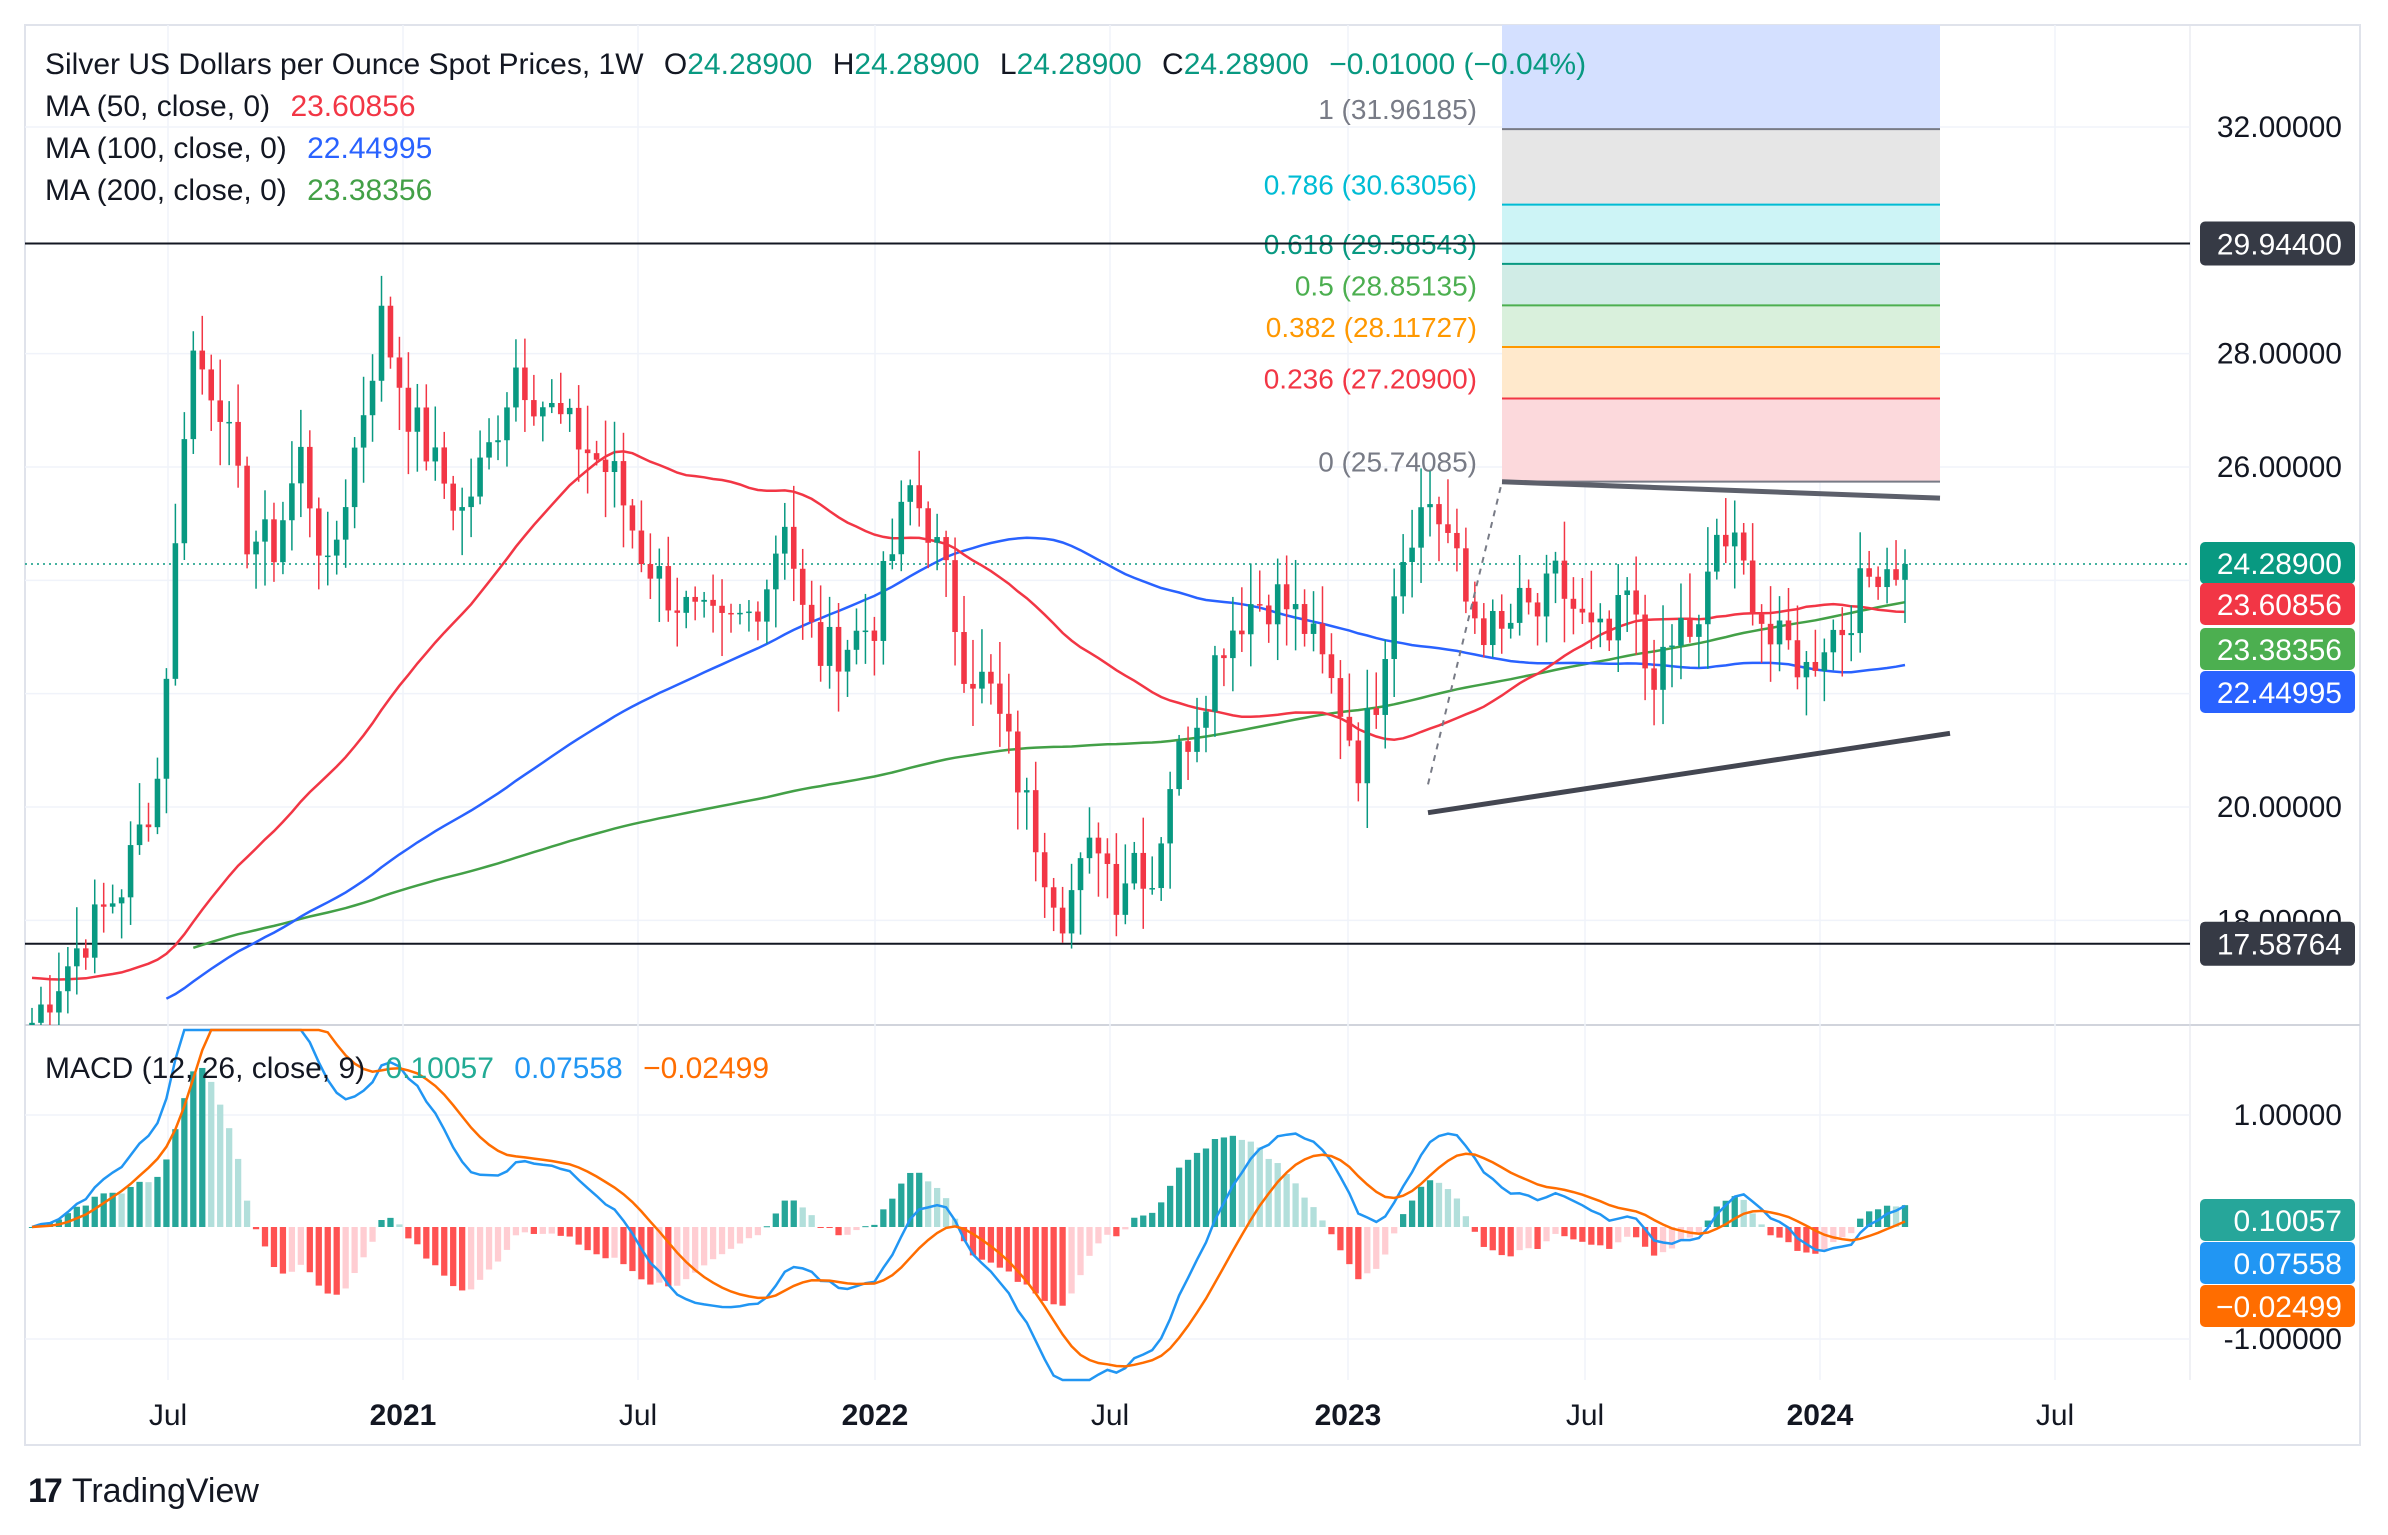  Describe the element at coordinates (143, 1491) in the screenshot. I see `tradingview-logo: 17 TradingView` at that location.